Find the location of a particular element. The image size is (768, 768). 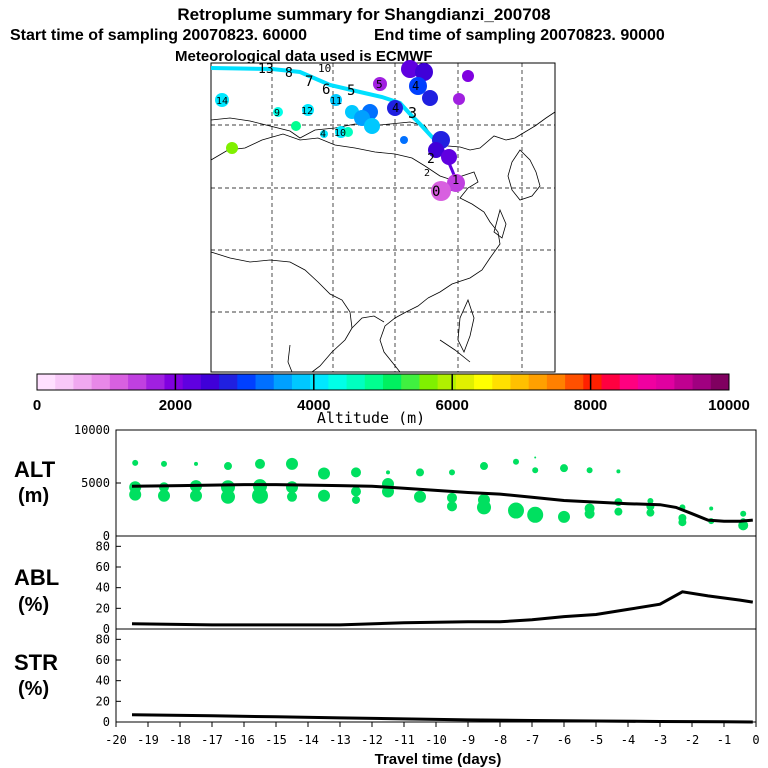

x-tick-label: -8 is located at coordinates (500, 740).